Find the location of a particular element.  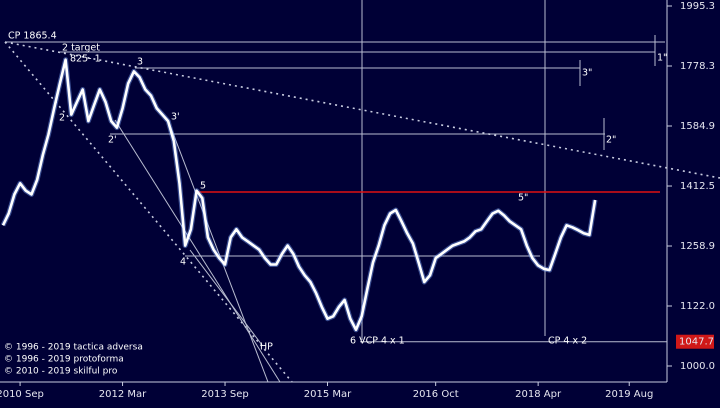

annotation: CP 1865.4 is located at coordinates (32, 36).